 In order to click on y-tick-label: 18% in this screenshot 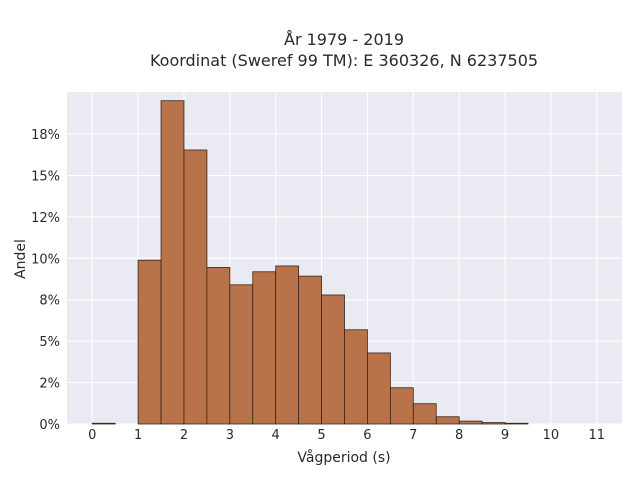, I will do `click(45, 135)`.